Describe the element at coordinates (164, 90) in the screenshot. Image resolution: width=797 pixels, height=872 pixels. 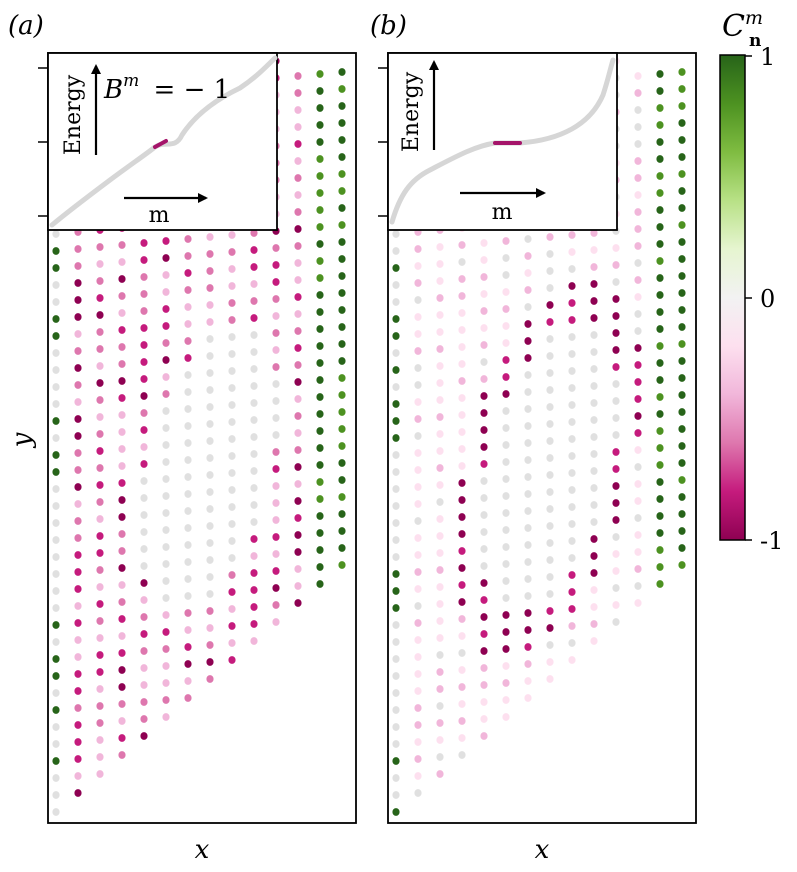
I see `bott-value: =` at that location.